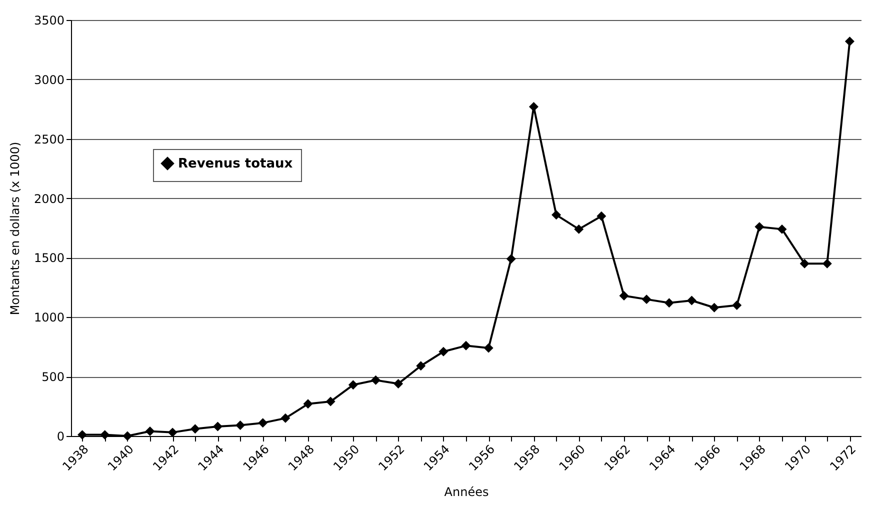 The image size is (890, 512). Describe the element at coordinates (49, 199) in the screenshot. I see `y-tick-label: 2000` at that location.